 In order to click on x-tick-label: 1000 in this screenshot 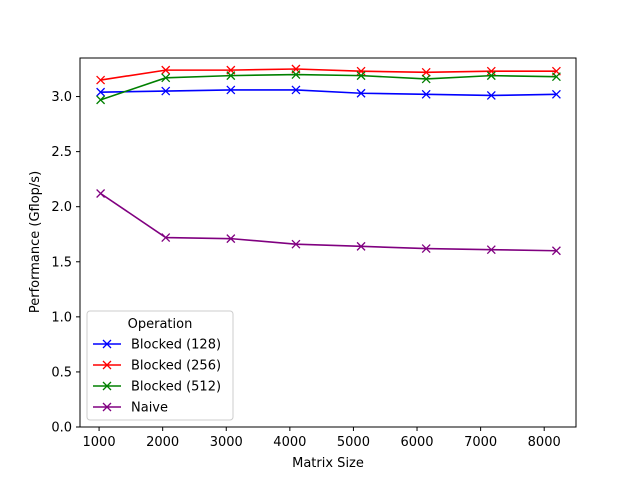, I will do `click(99, 442)`.